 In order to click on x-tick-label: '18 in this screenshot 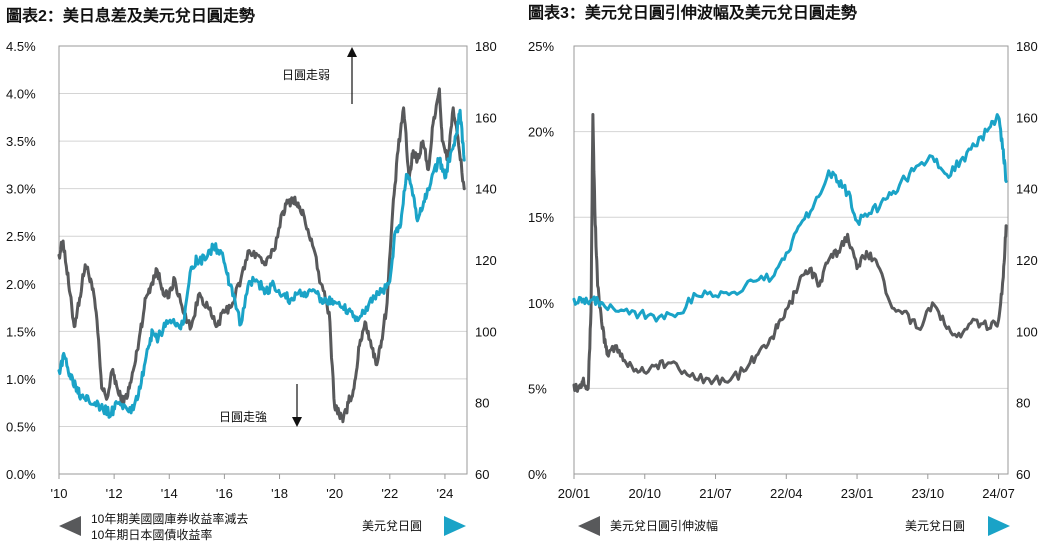, I will do `click(279, 493)`.